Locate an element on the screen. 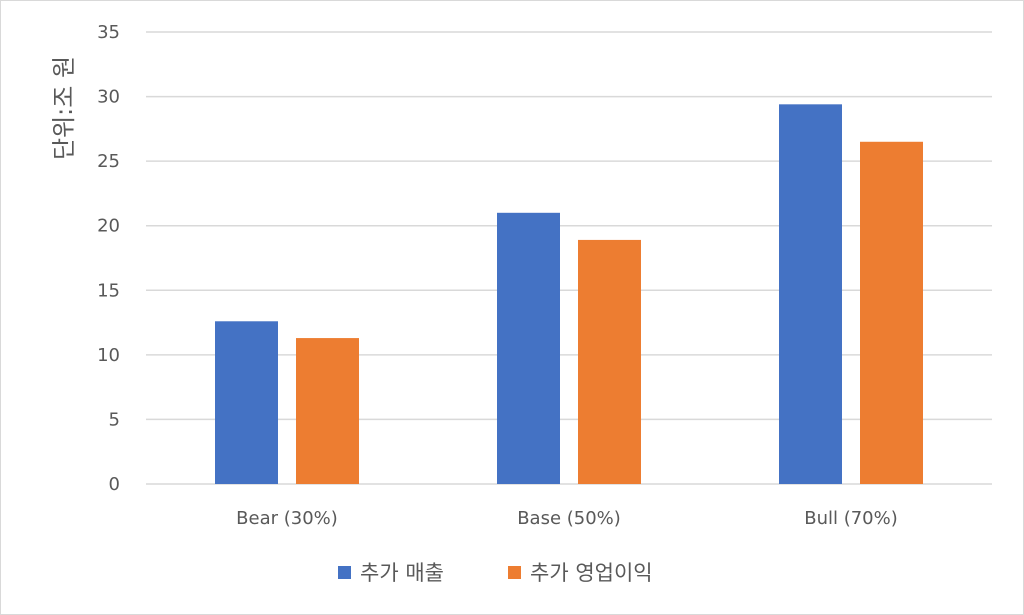 The image size is (1024, 615). legend-label: 추가 매출 is located at coordinates (402, 573).